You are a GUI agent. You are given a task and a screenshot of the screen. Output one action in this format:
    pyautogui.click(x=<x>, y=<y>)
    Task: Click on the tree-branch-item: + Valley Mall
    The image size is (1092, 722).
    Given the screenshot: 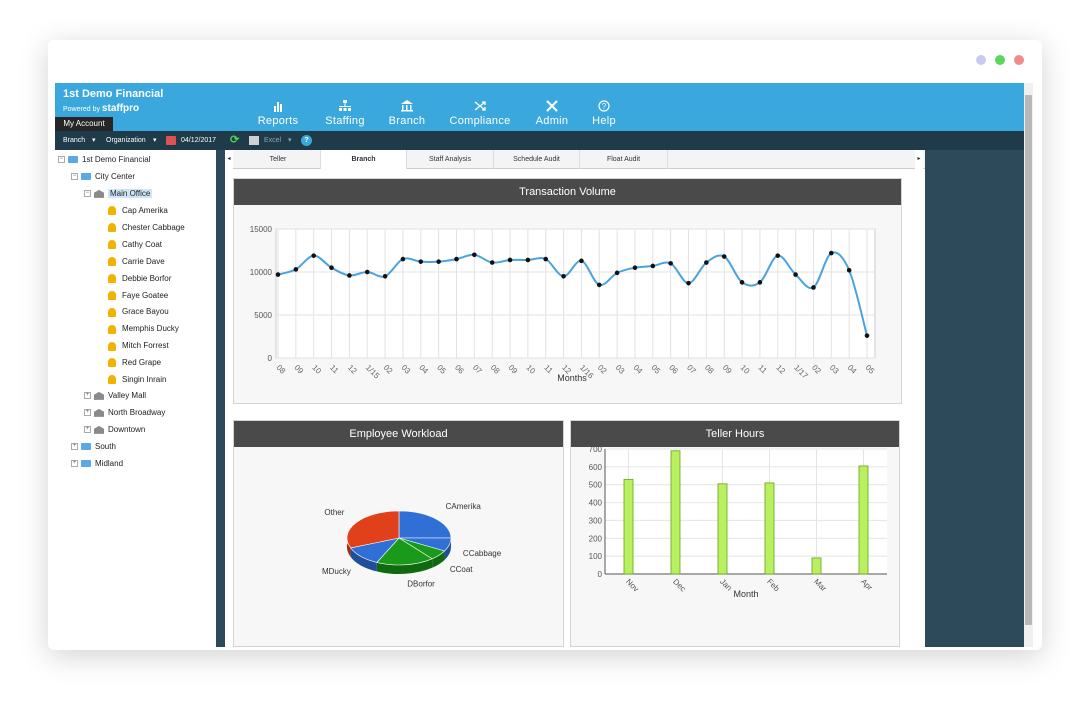 What is the action you would take?
    pyautogui.click(x=115, y=396)
    